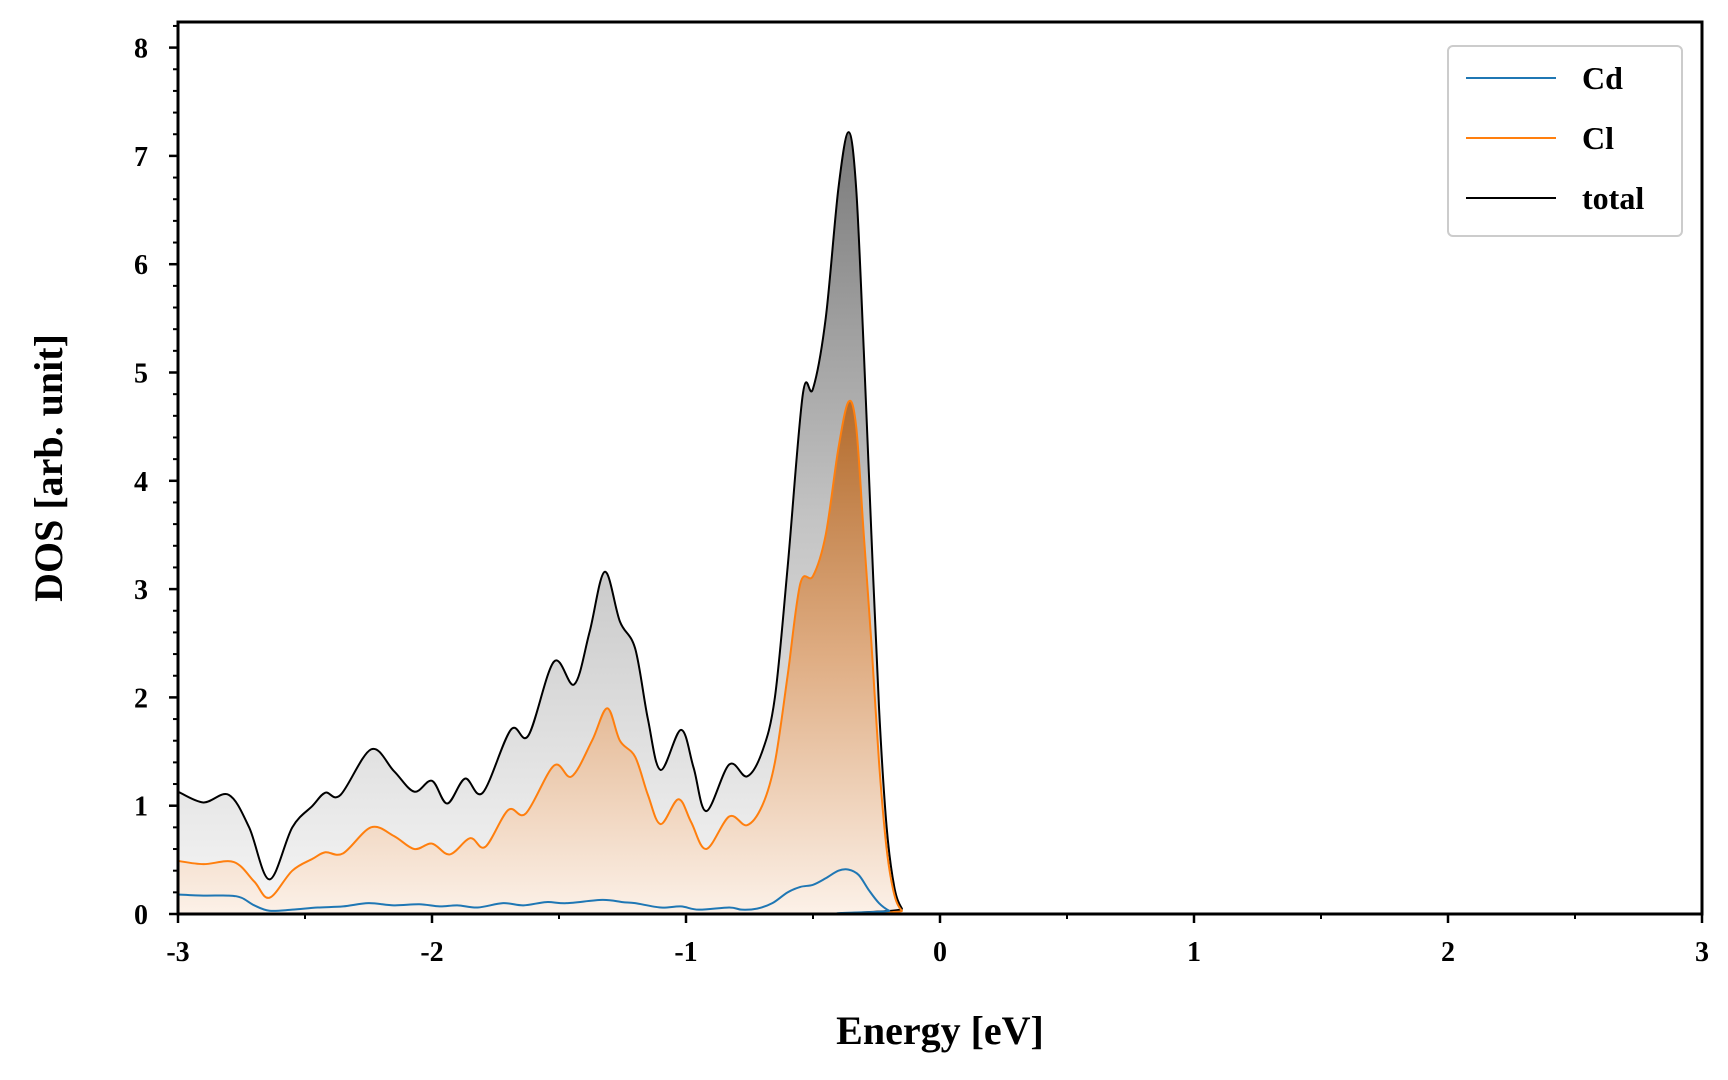 The image size is (1728, 1080). I want to click on y-tick-label: 5, so click(141, 374).